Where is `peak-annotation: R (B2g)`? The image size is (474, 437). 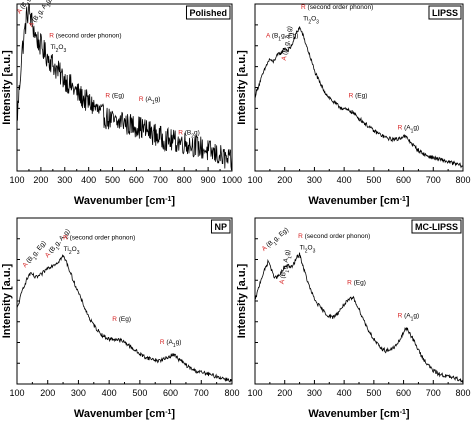
peak-annotation: R (B2g) is located at coordinates (189, 134).